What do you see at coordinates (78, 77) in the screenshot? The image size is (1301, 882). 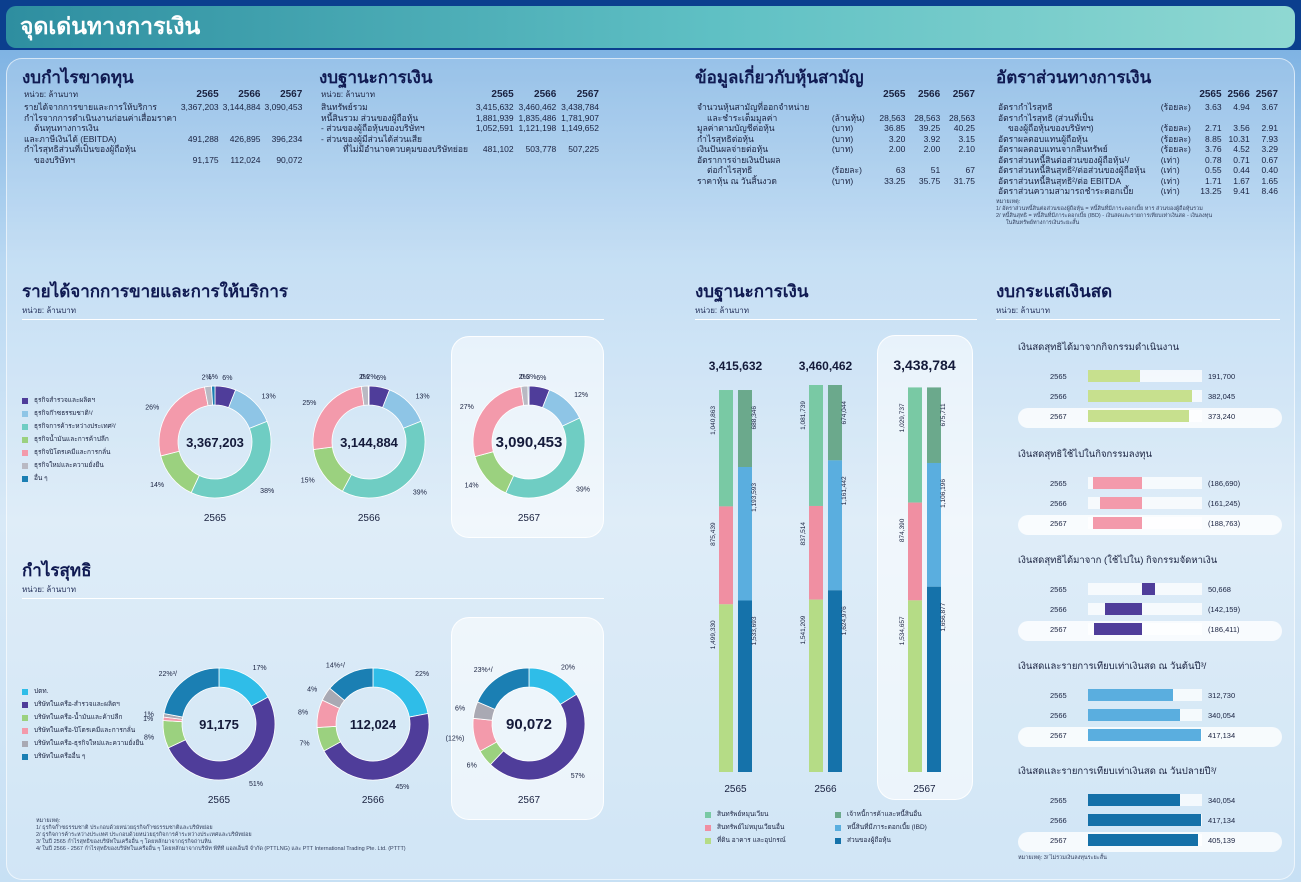 I see `income-statement-title: งบกำไรขาดทุน` at bounding box center [78, 77].